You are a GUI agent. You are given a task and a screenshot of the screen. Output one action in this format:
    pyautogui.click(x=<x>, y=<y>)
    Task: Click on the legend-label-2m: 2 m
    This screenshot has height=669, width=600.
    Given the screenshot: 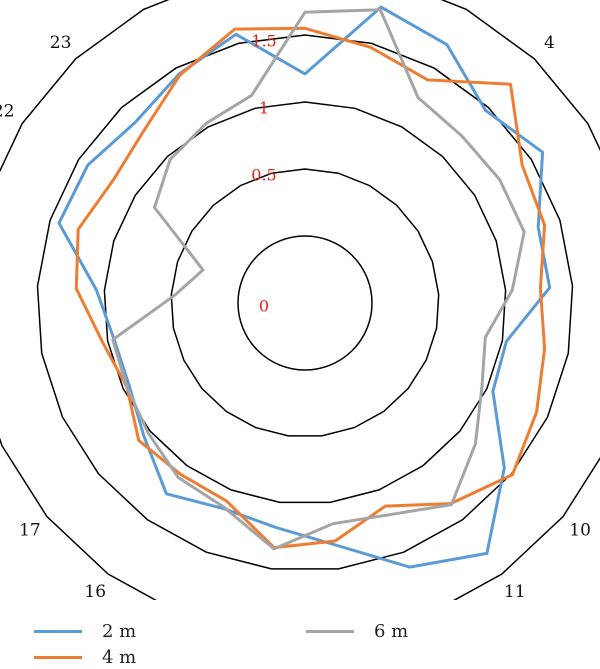 What is the action you would take?
    pyautogui.click(x=119, y=631)
    